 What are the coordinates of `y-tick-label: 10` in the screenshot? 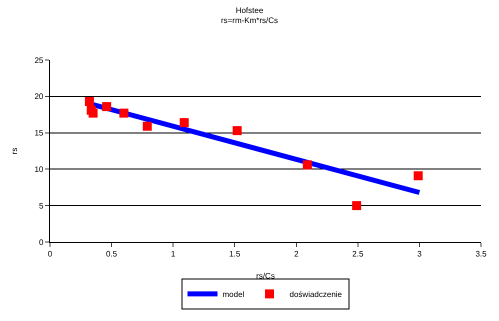 It's located at (39, 169).